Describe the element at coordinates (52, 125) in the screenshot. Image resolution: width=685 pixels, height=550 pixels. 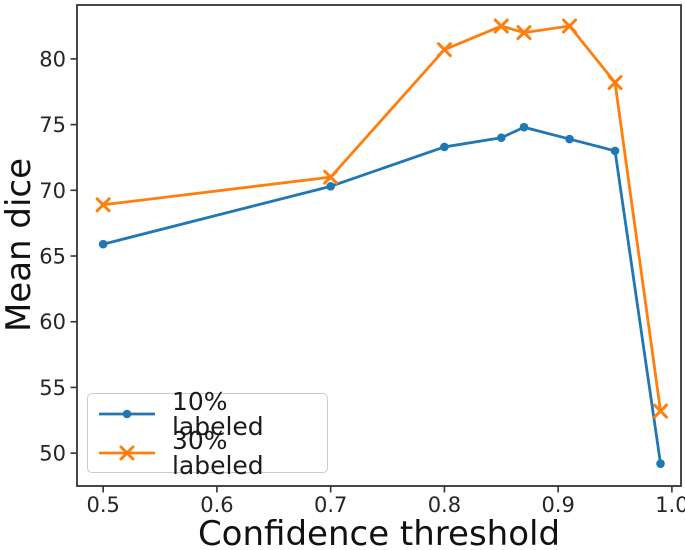
I see `y-tick-label: 75` at that location.